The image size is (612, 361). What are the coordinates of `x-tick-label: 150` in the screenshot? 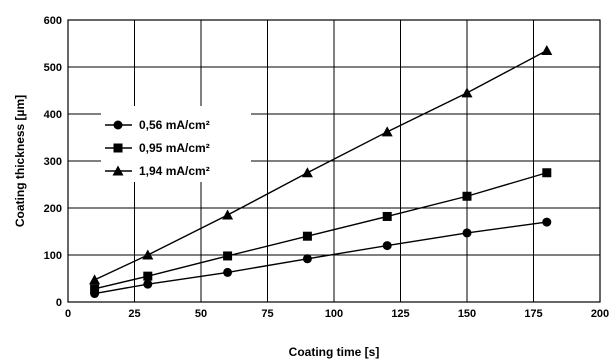 It's located at (467, 314).